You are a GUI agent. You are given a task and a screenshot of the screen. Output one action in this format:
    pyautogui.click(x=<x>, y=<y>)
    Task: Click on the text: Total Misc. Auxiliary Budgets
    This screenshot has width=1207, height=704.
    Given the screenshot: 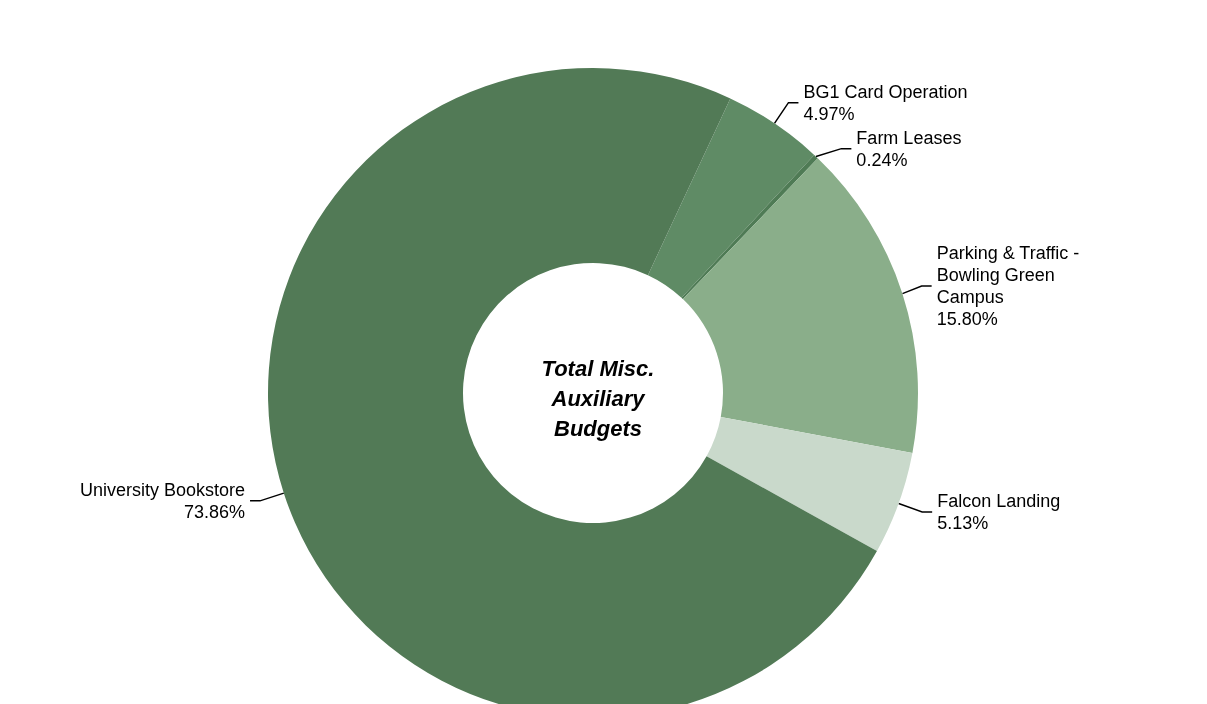 What is the action you would take?
    pyautogui.click(x=598, y=398)
    